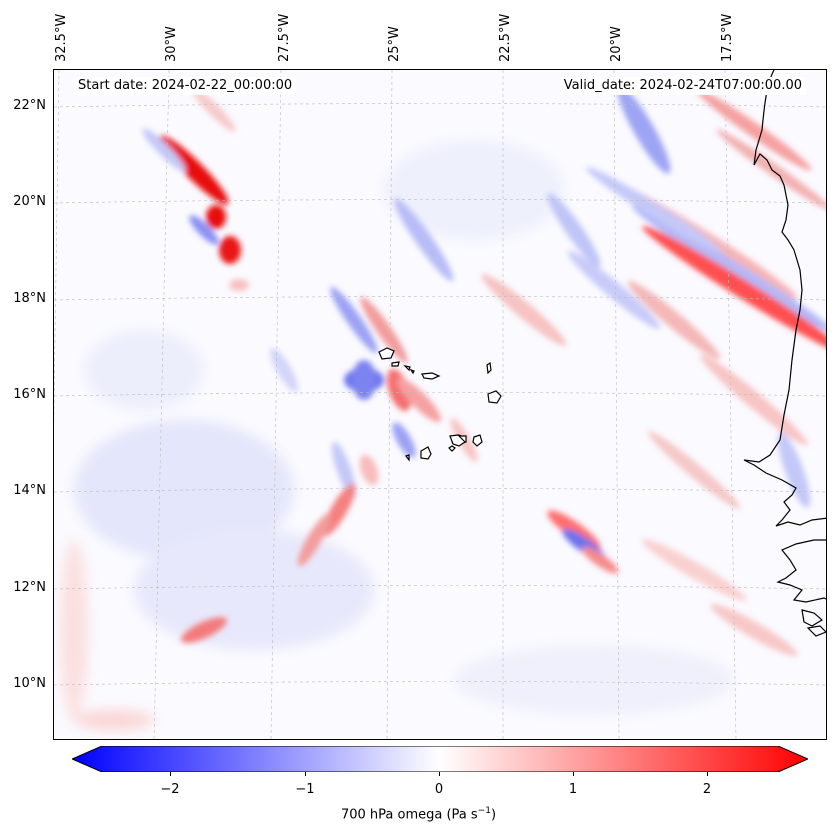 This screenshot has width=837, height=839. I want to click on lat-label: 14°N, so click(29, 490).